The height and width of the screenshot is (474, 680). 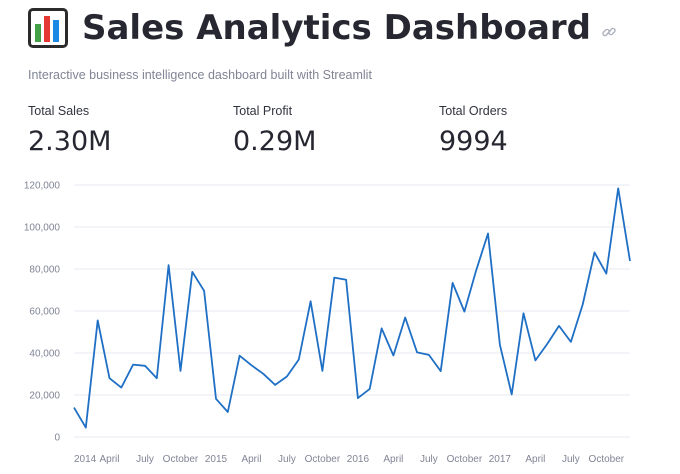 What do you see at coordinates (42, 228) in the screenshot?
I see `y-tick-label: 100,000` at bounding box center [42, 228].